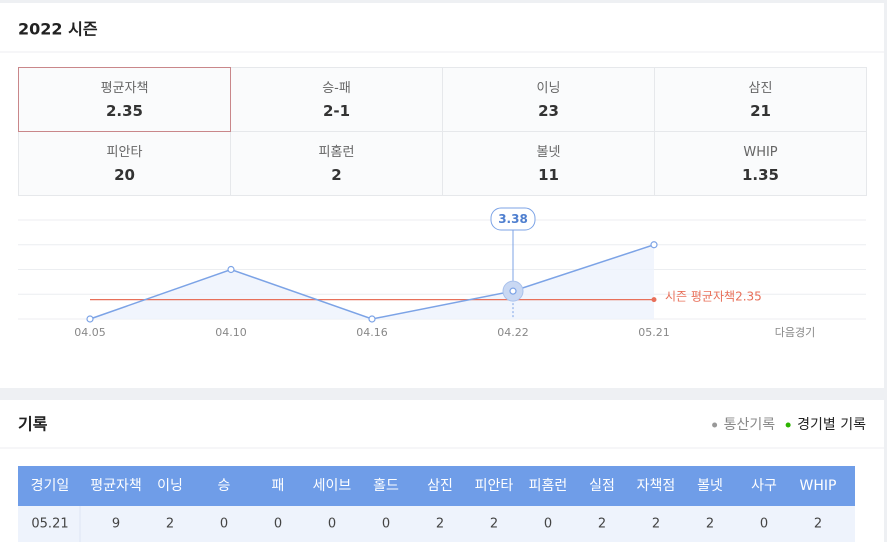 This screenshot has height=542, width=887. Describe the element at coordinates (513, 332) in the screenshot. I see `x-tick-label: 04.22` at that location.